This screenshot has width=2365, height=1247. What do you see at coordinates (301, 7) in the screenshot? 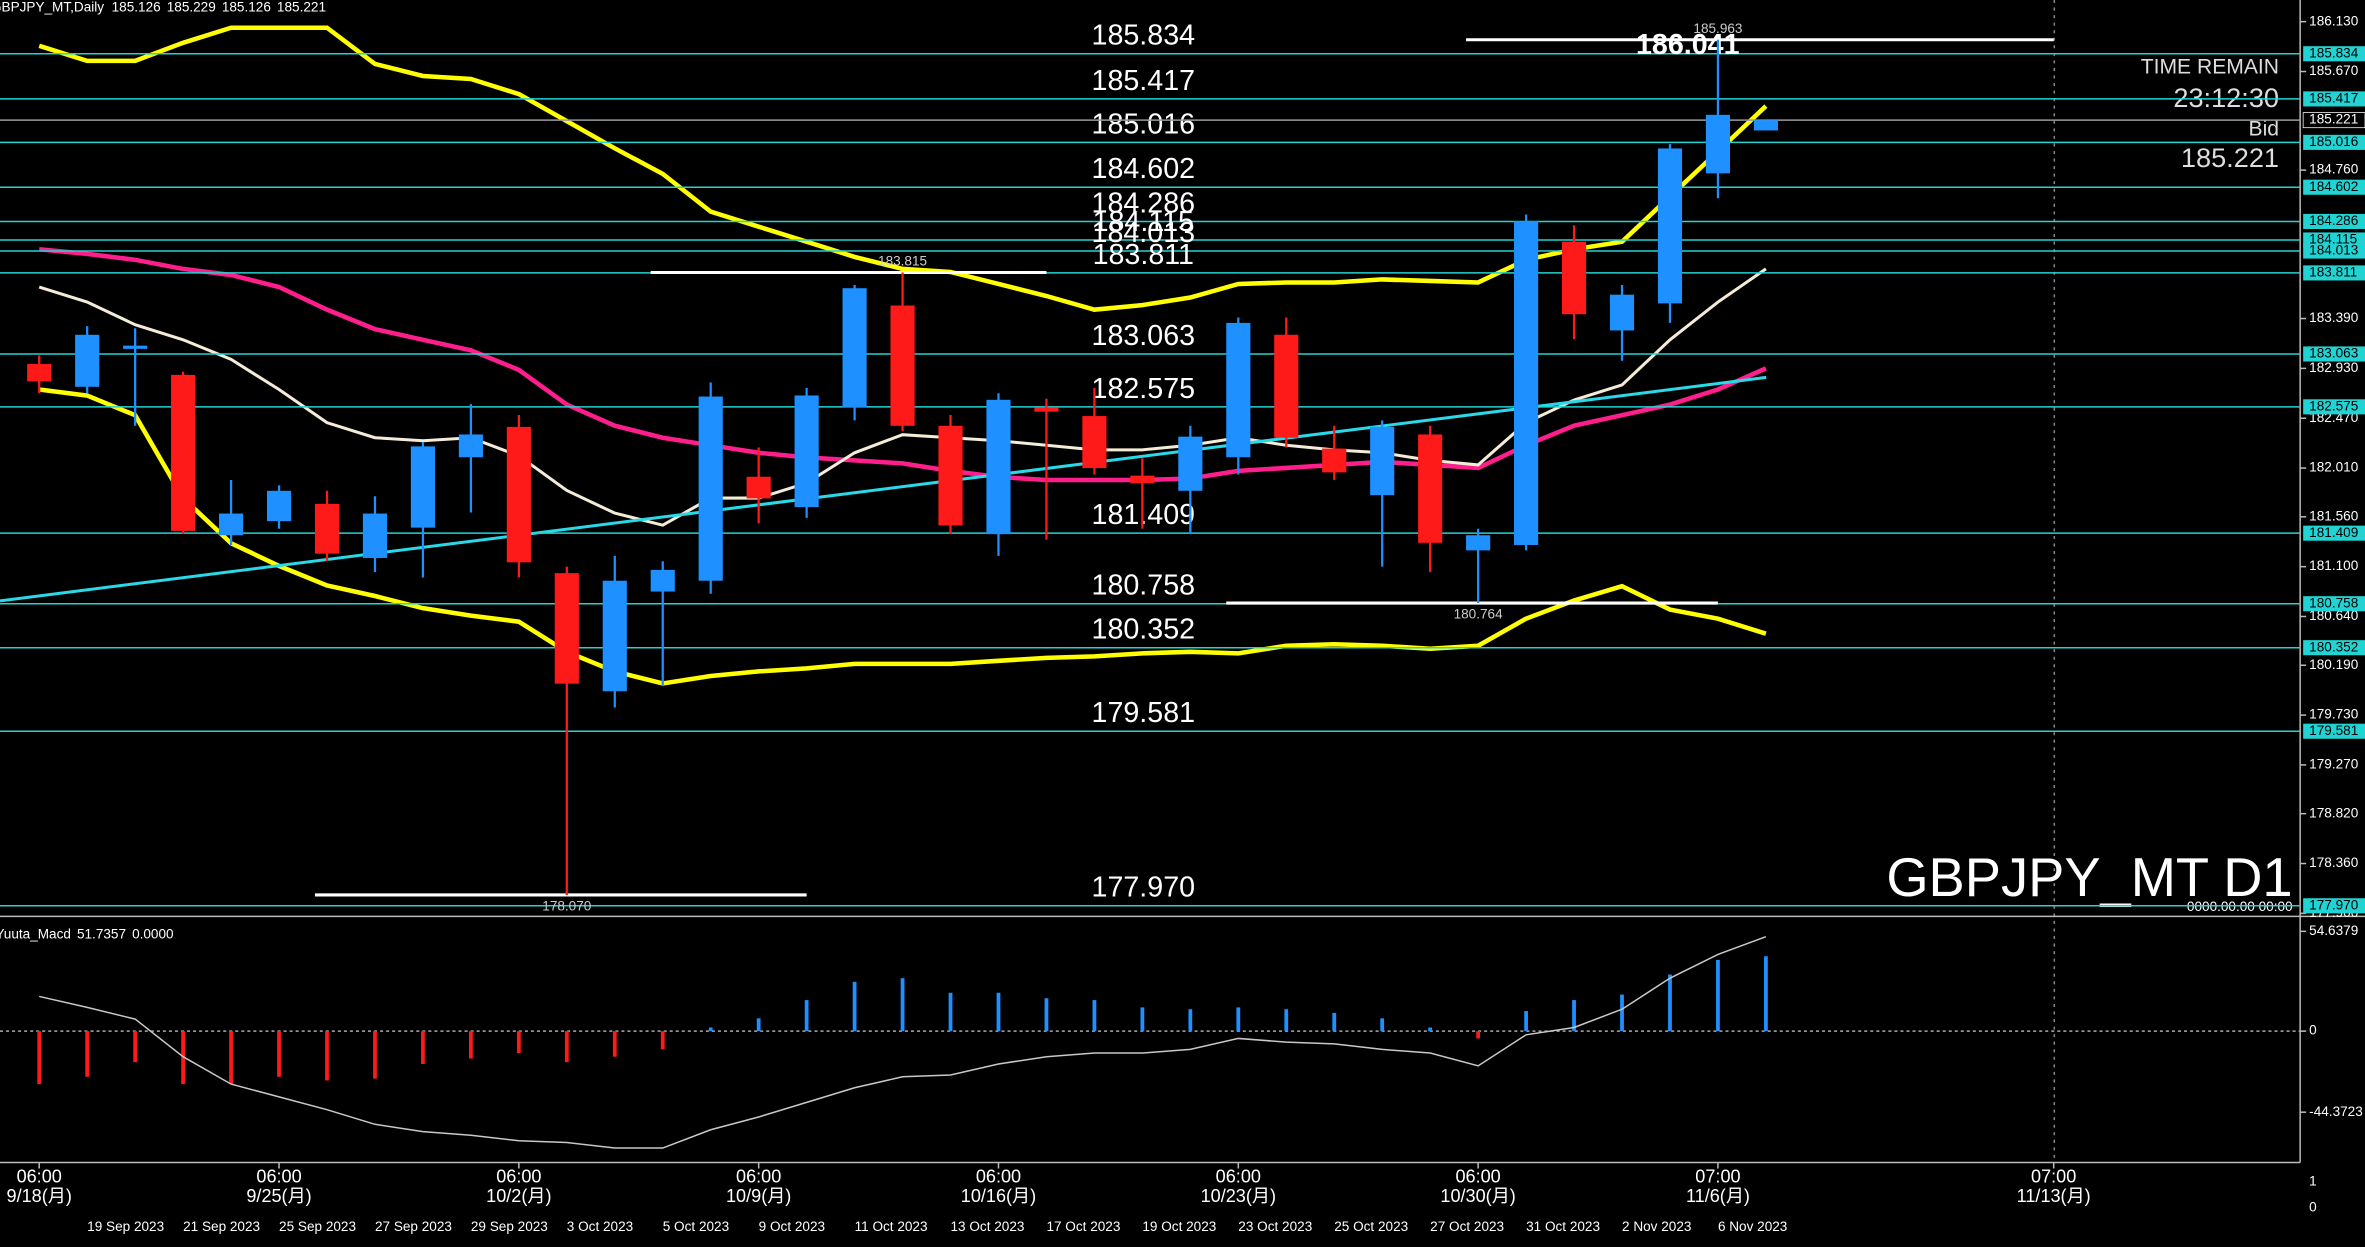
I see `header-close: 185.221` at bounding box center [301, 7].